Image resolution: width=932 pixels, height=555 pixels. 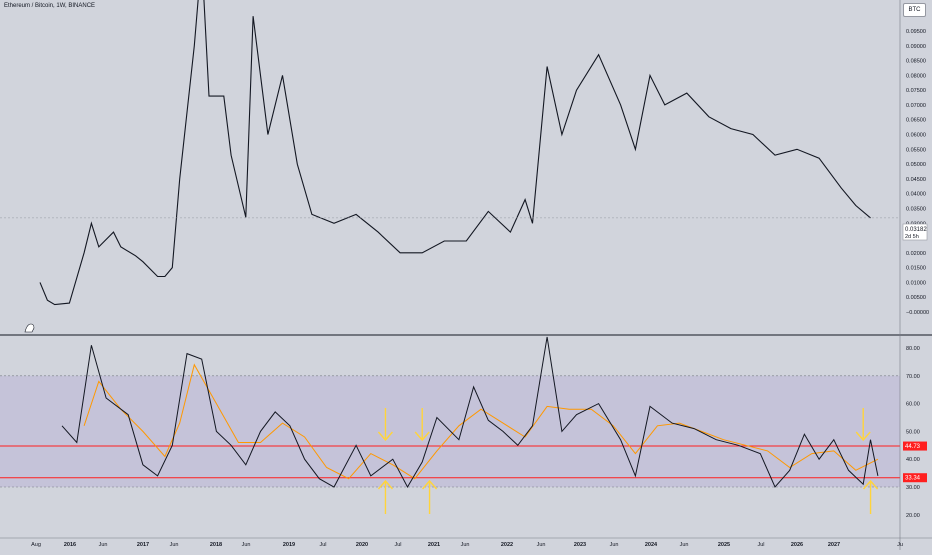 What do you see at coordinates (916, 180) in the screenshot?
I see `price-tick-label: 0.04500` at bounding box center [916, 180].